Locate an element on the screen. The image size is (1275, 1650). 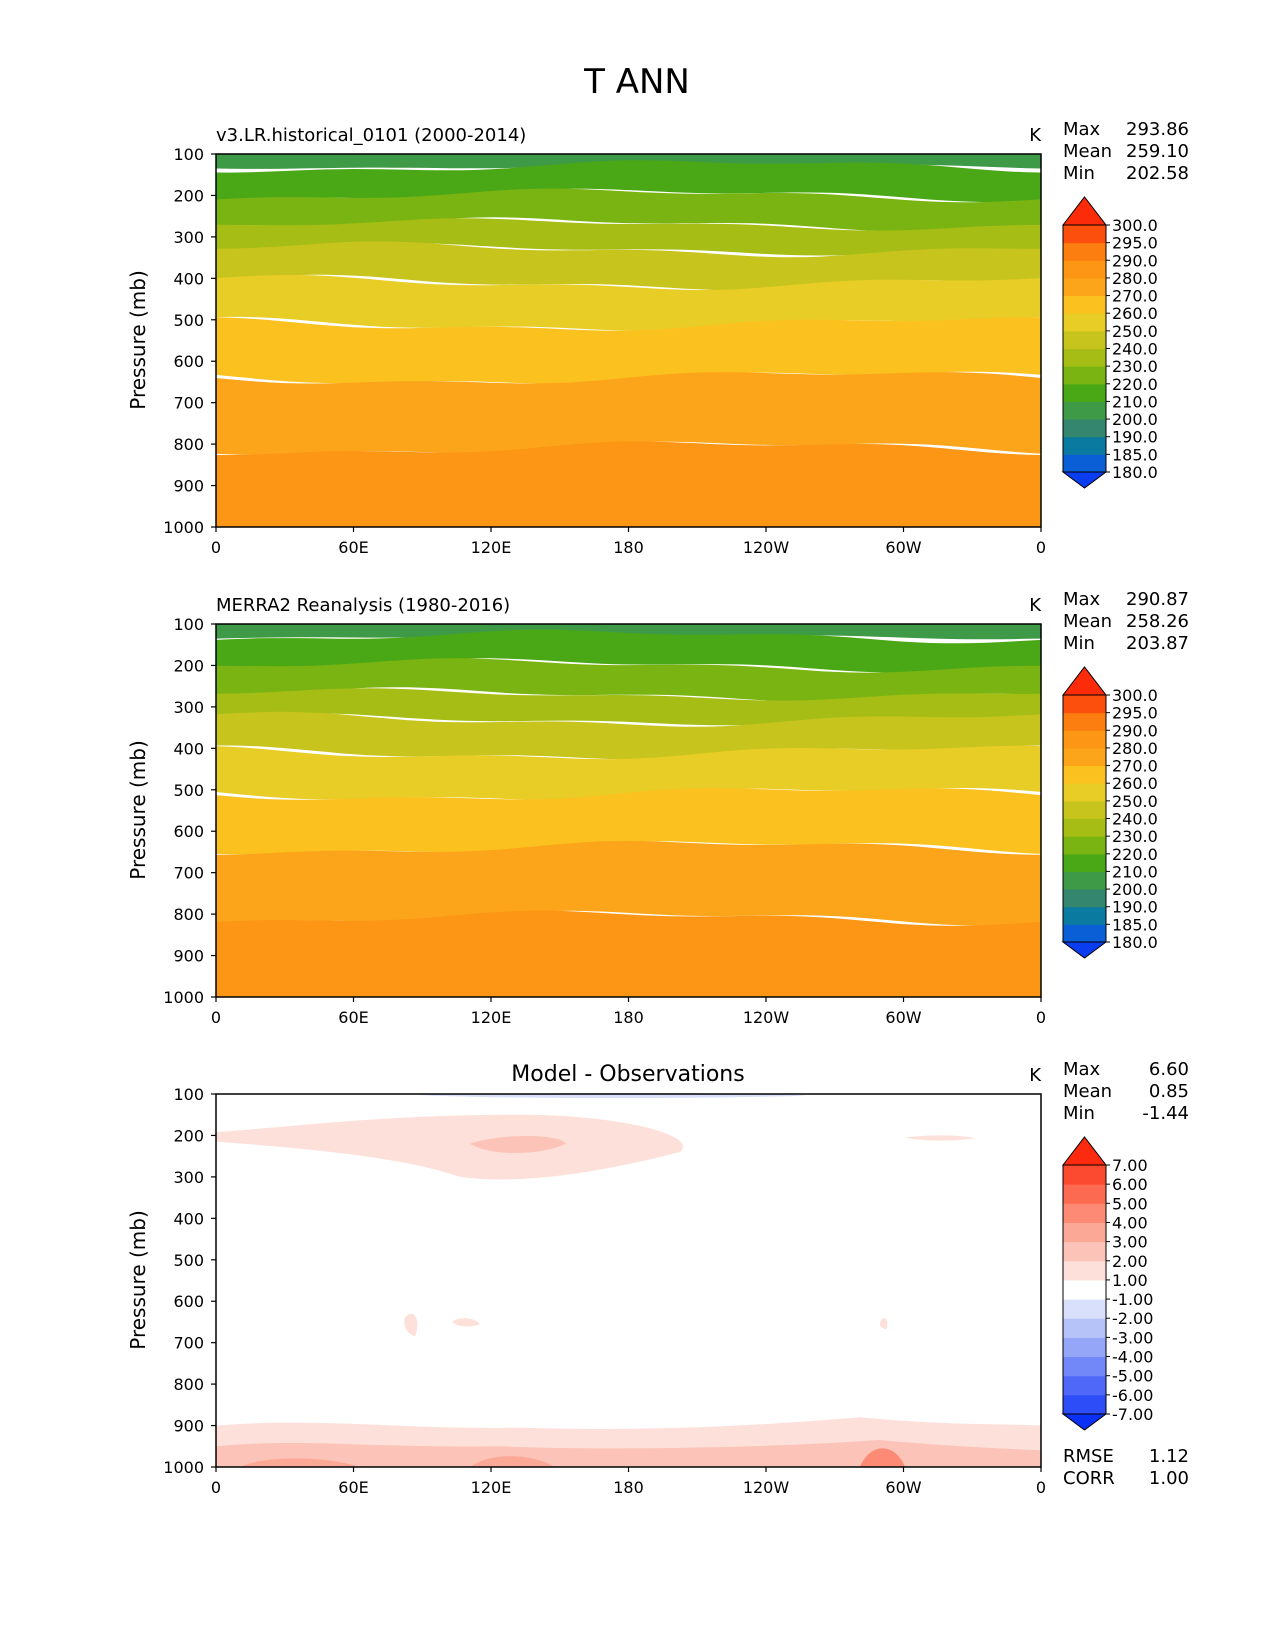
x-tick-label: 60W is located at coordinates (903, 1017).